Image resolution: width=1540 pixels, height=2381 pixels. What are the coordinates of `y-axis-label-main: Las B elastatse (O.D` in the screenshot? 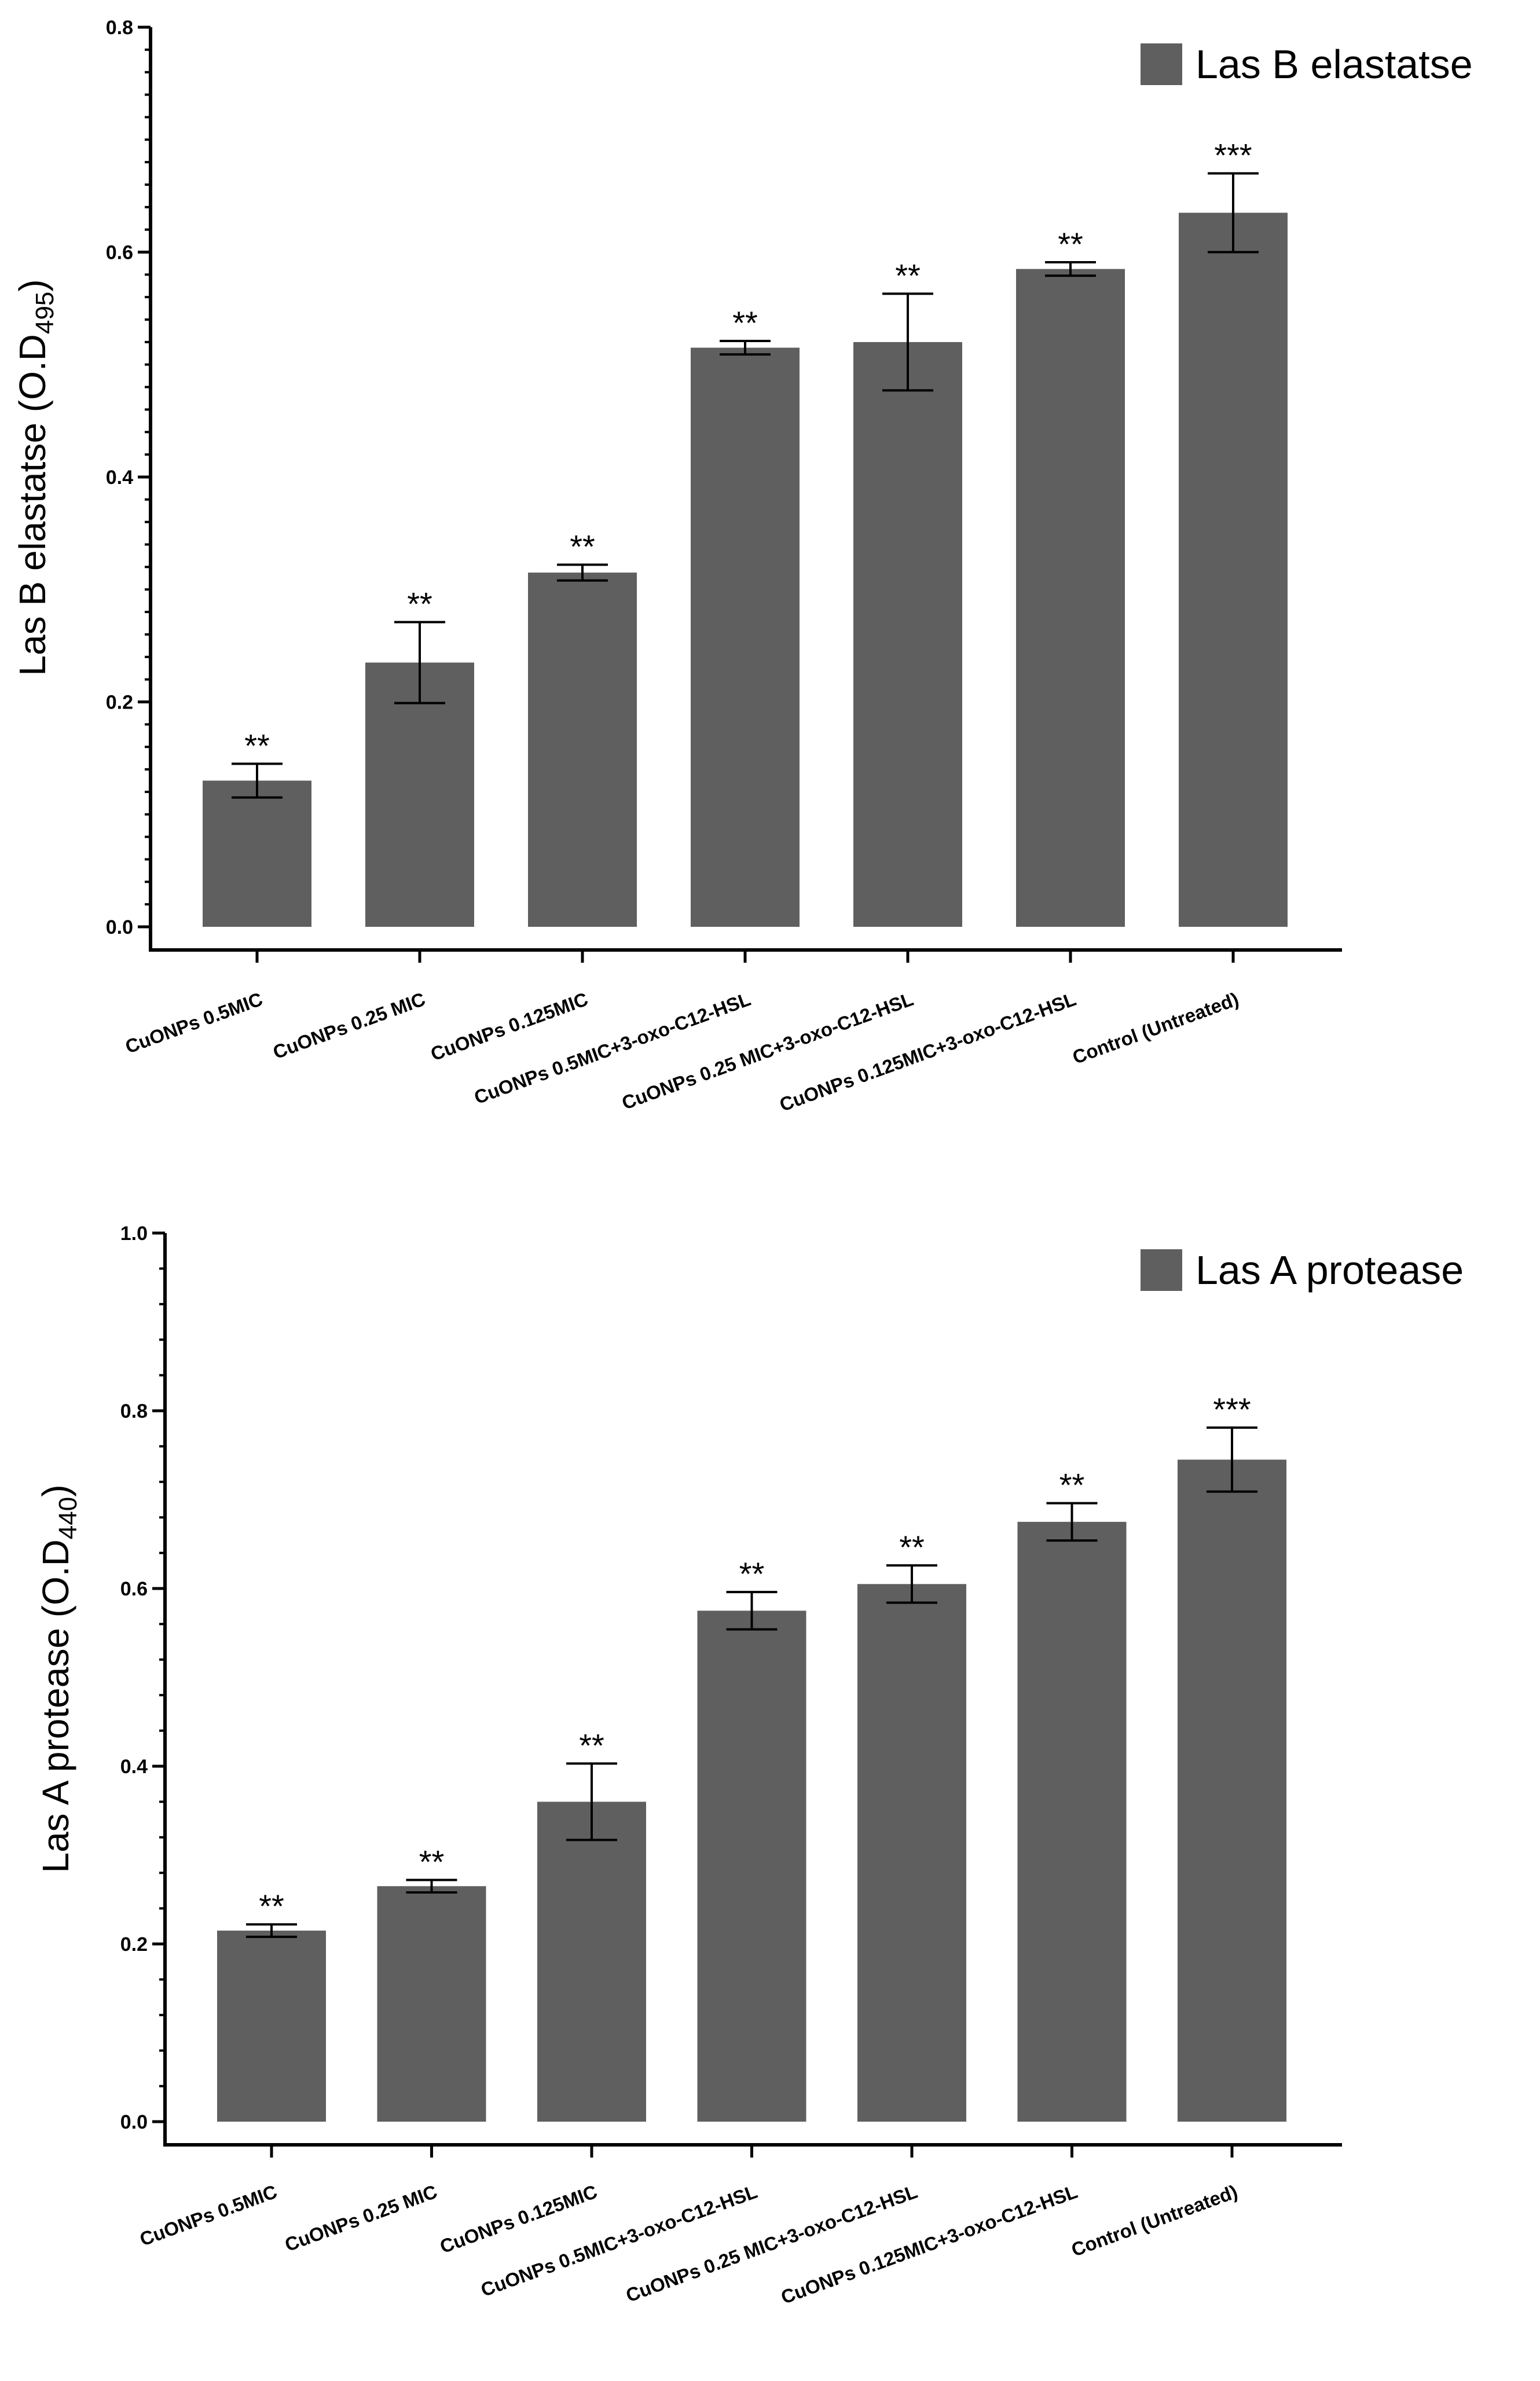 It's located at (33, 505).